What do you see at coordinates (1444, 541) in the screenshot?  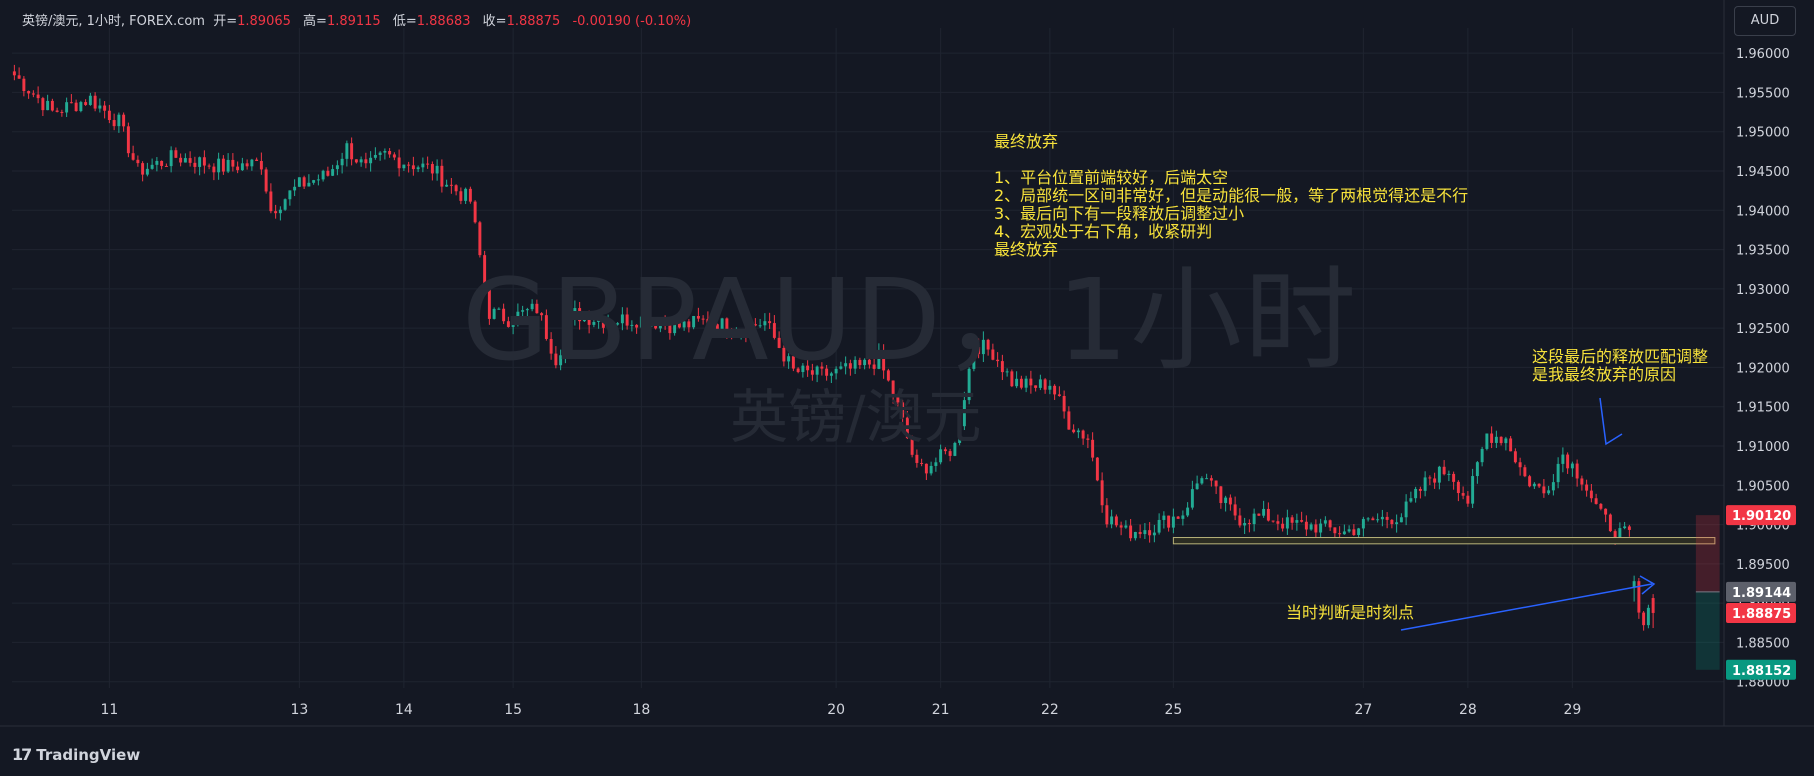 I see `support-zone` at bounding box center [1444, 541].